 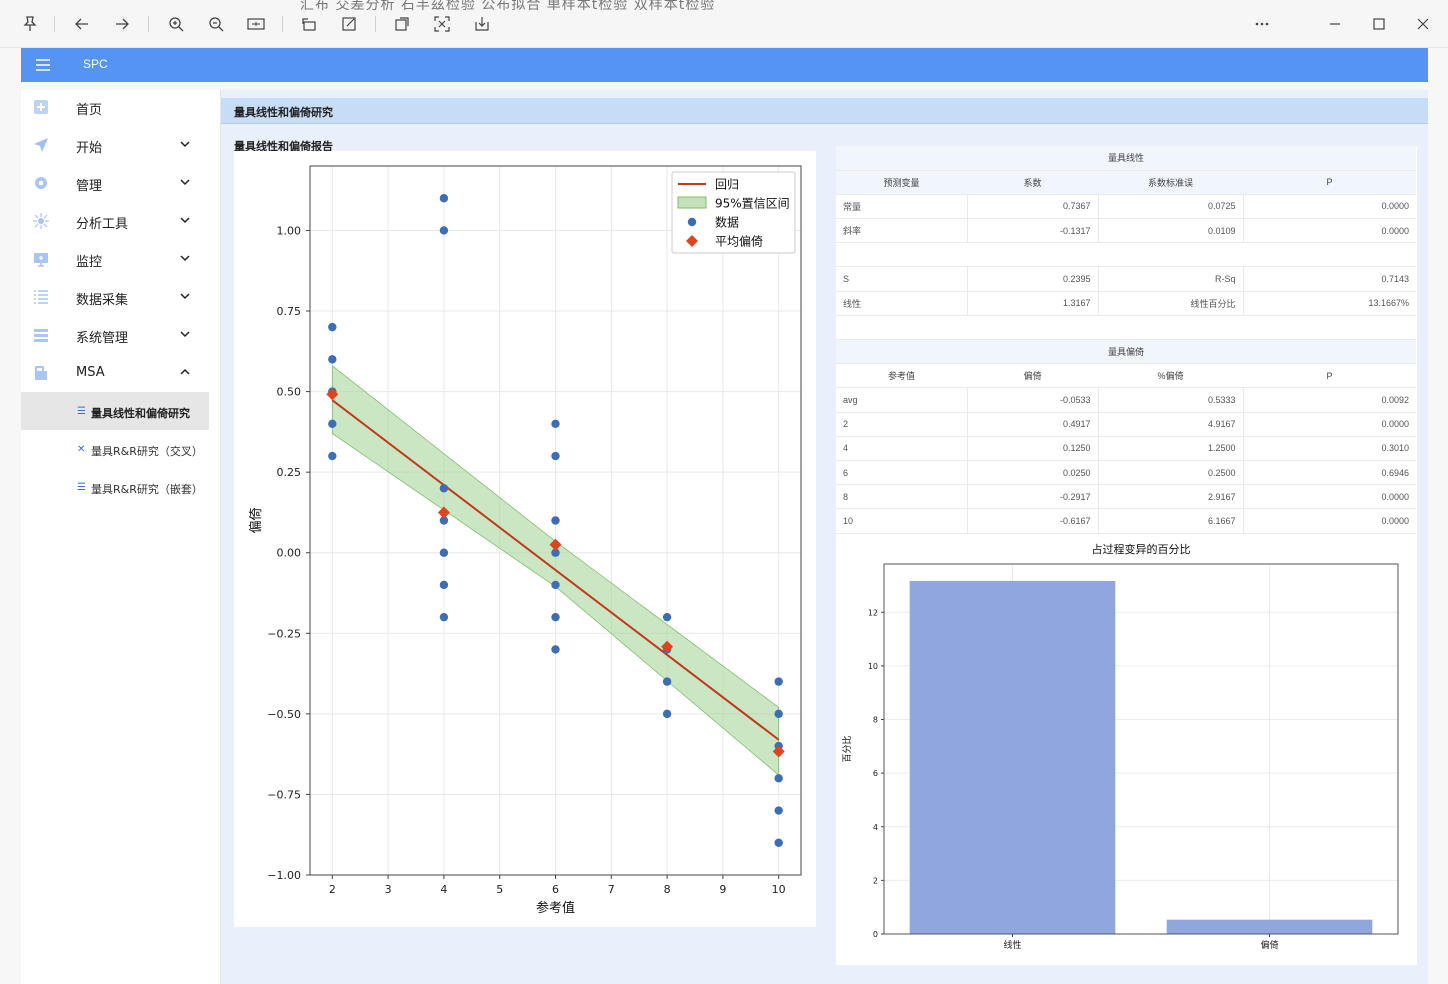 What do you see at coordinates (1141, 749) in the screenshot?
I see `plot-frame` at bounding box center [1141, 749].